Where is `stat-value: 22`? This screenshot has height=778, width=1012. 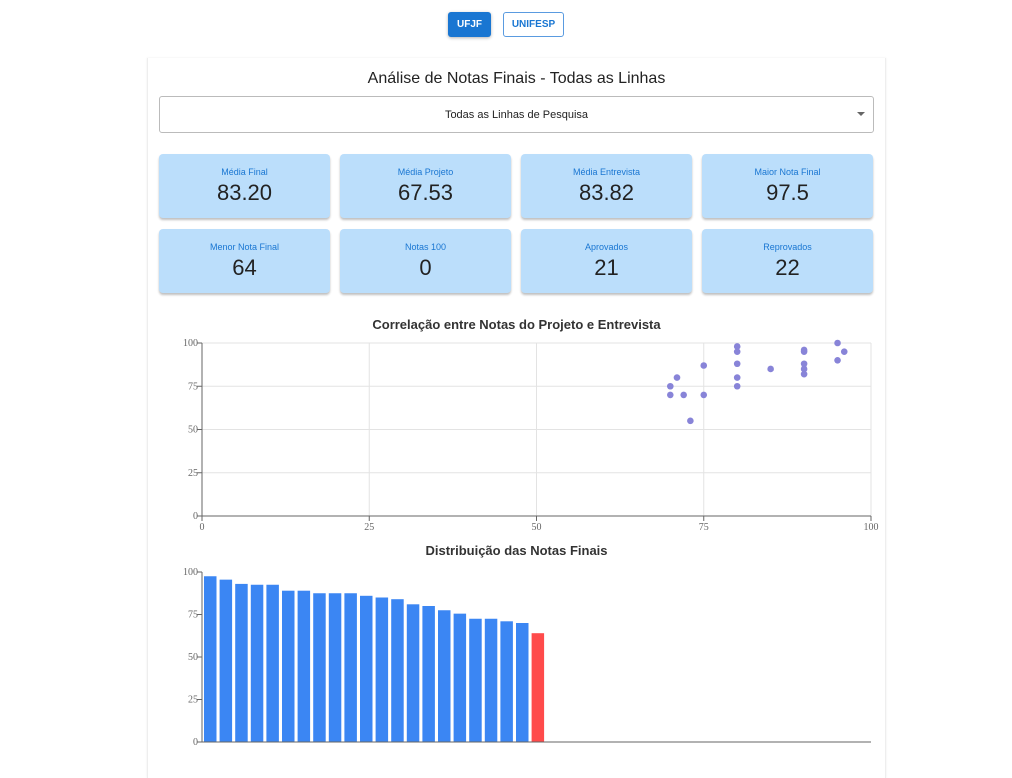 stat-value: 22 is located at coordinates (787, 267).